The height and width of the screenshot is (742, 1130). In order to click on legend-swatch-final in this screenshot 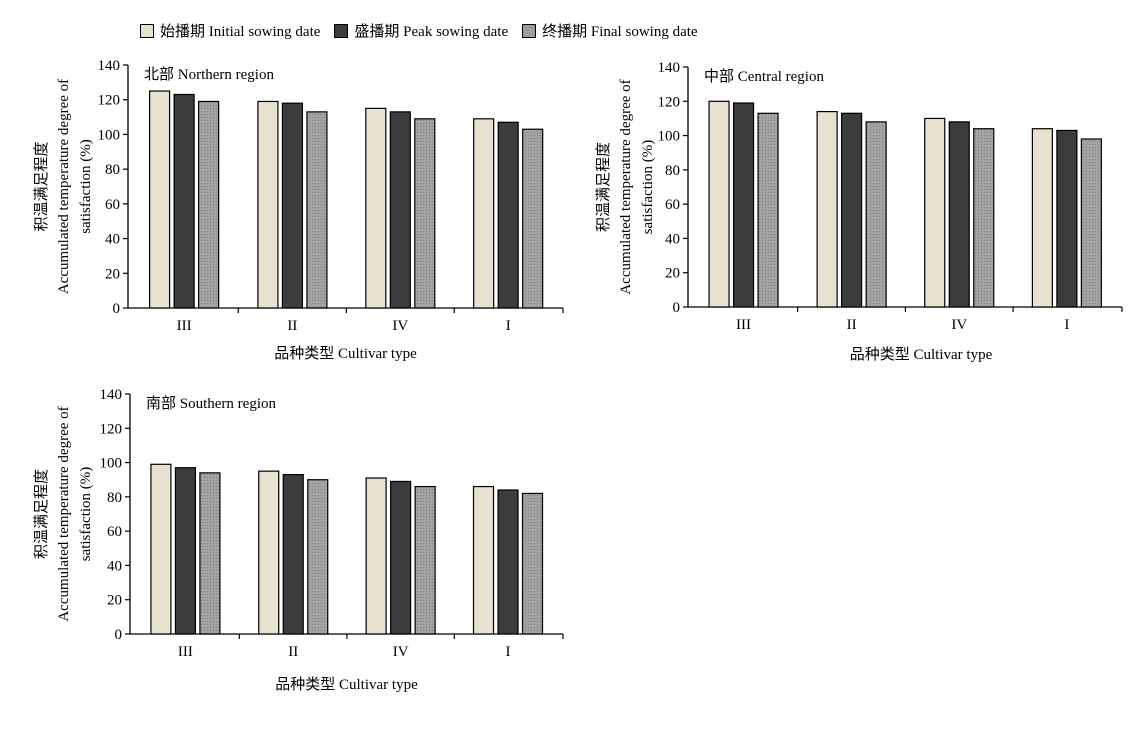, I will do `click(529, 30)`.